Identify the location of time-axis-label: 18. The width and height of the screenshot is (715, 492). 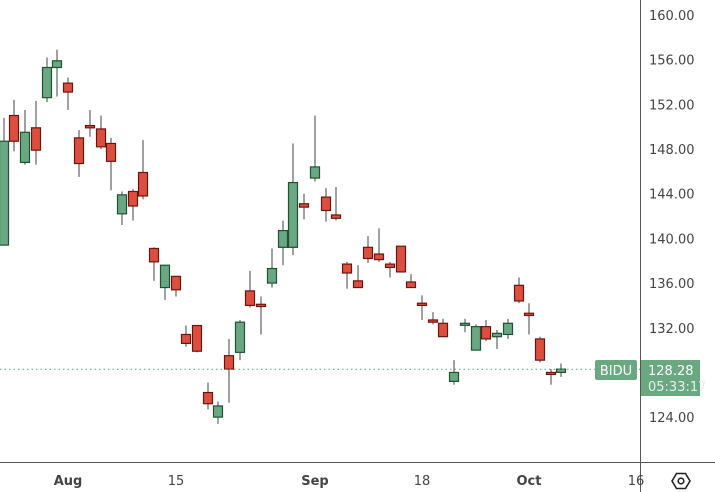
(422, 481).